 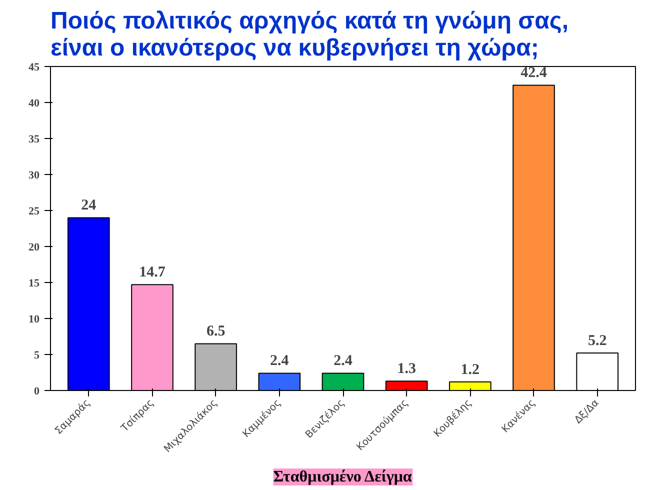 What do you see at coordinates (342, 477) in the screenshot?
I see `text: Σταθμισμένο Δείγμα` at bounding box center [342, 477].